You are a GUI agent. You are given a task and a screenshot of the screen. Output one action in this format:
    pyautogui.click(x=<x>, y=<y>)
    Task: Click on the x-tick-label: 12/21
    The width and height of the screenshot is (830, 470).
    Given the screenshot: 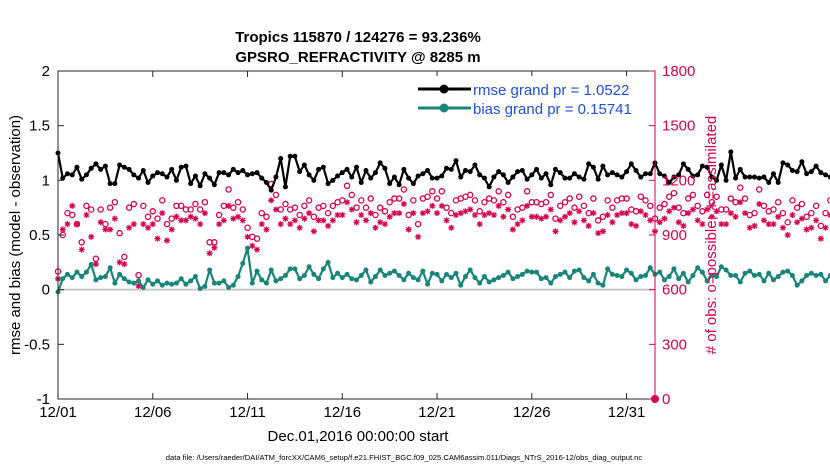 What is the action you would take?
    pyautogui.click(x=437, y=412)
    